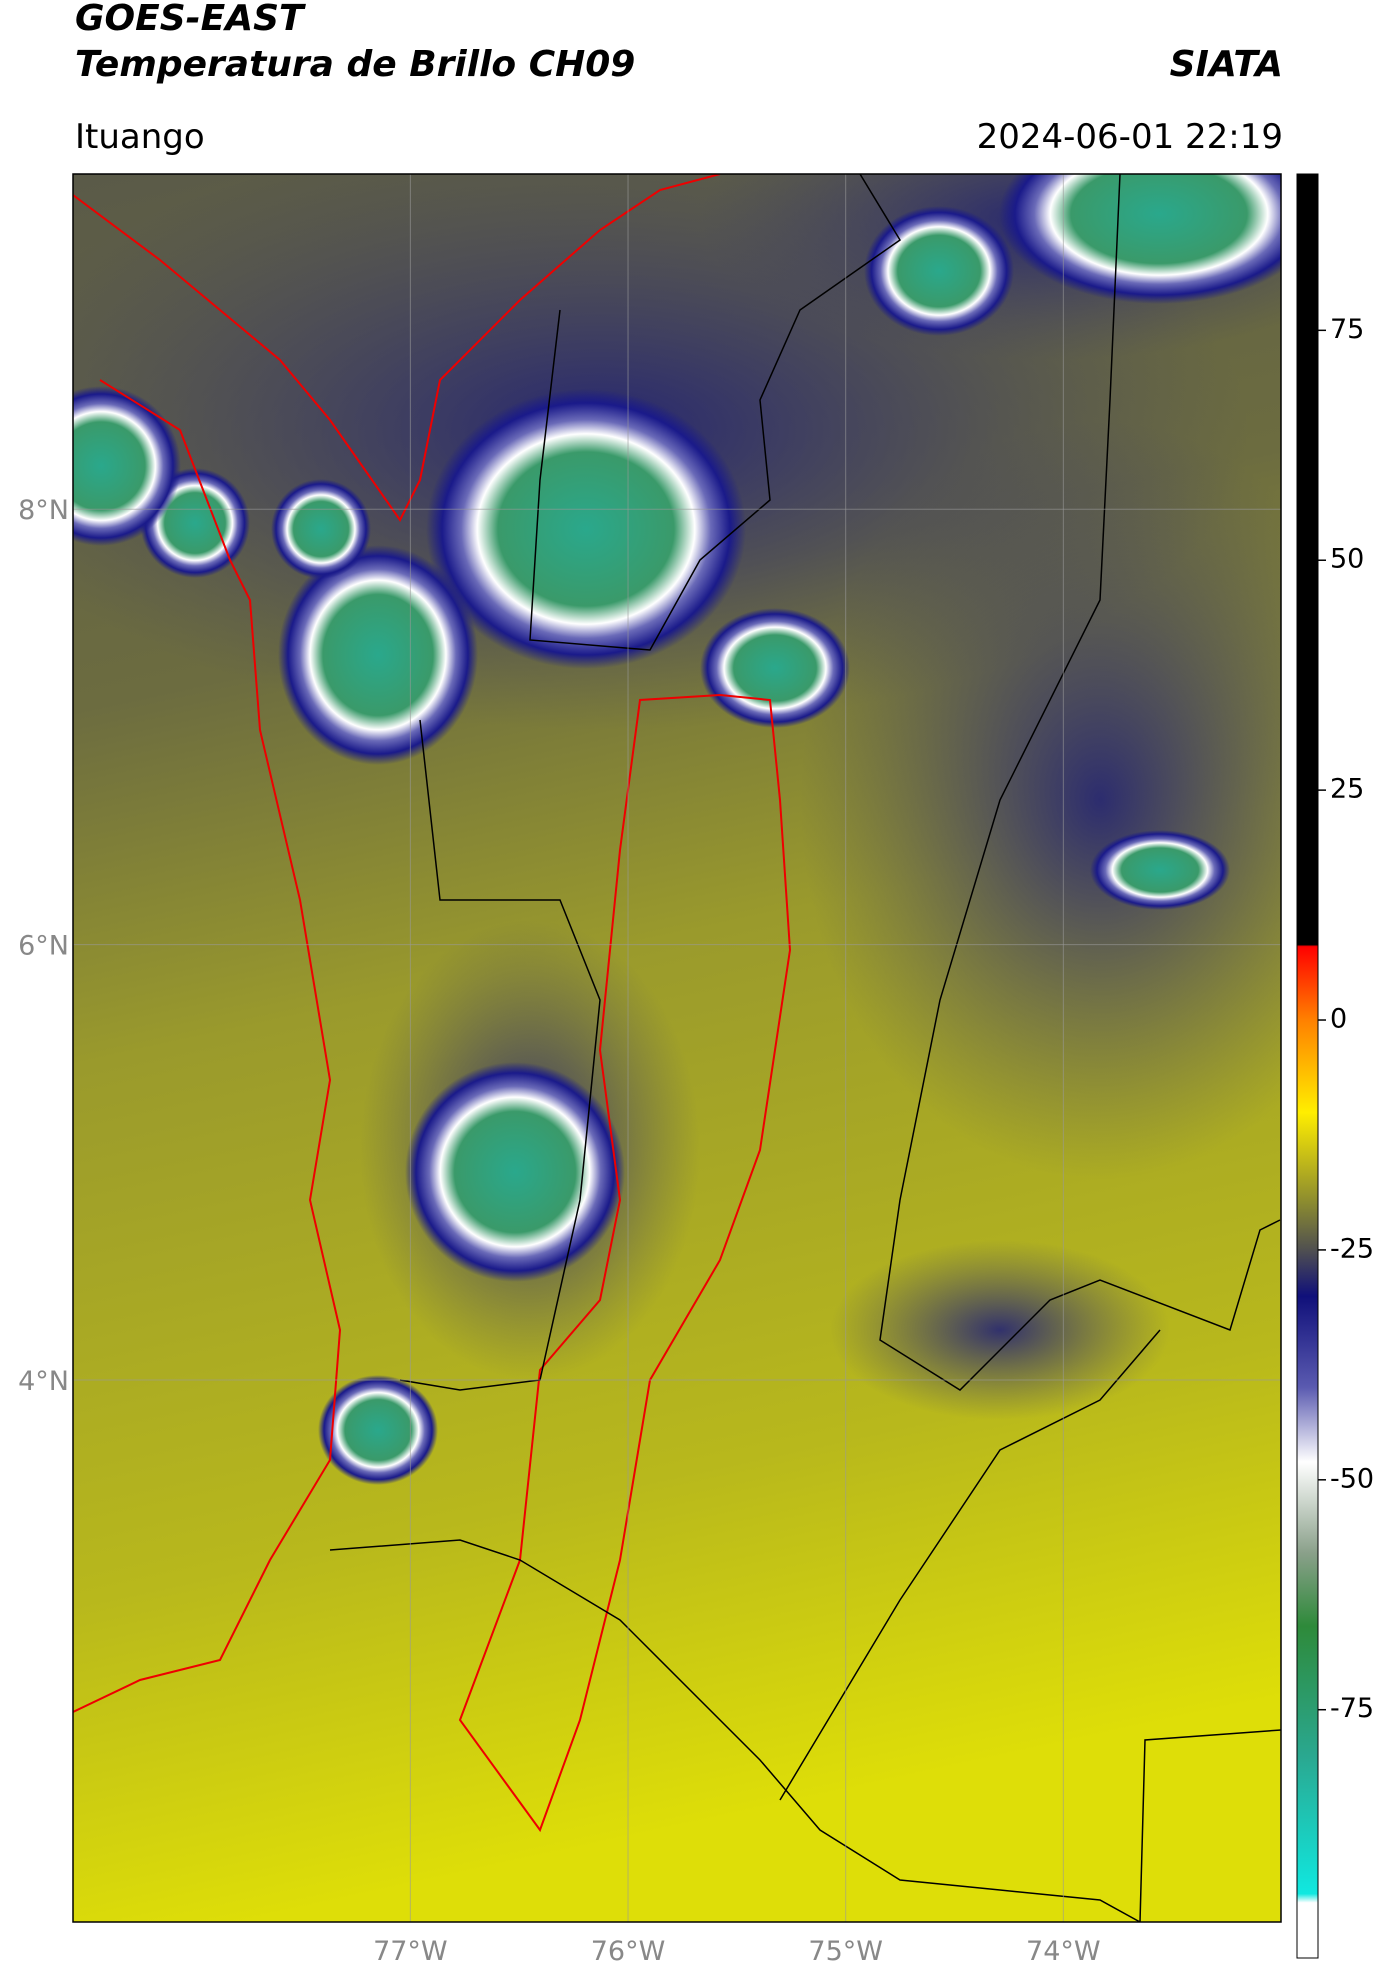 The width and height of the screenshot is (1384, 1981). Describe the element at coordinates (43, 946) in the screenshot. I see `lat-label: 6°N` at that location.